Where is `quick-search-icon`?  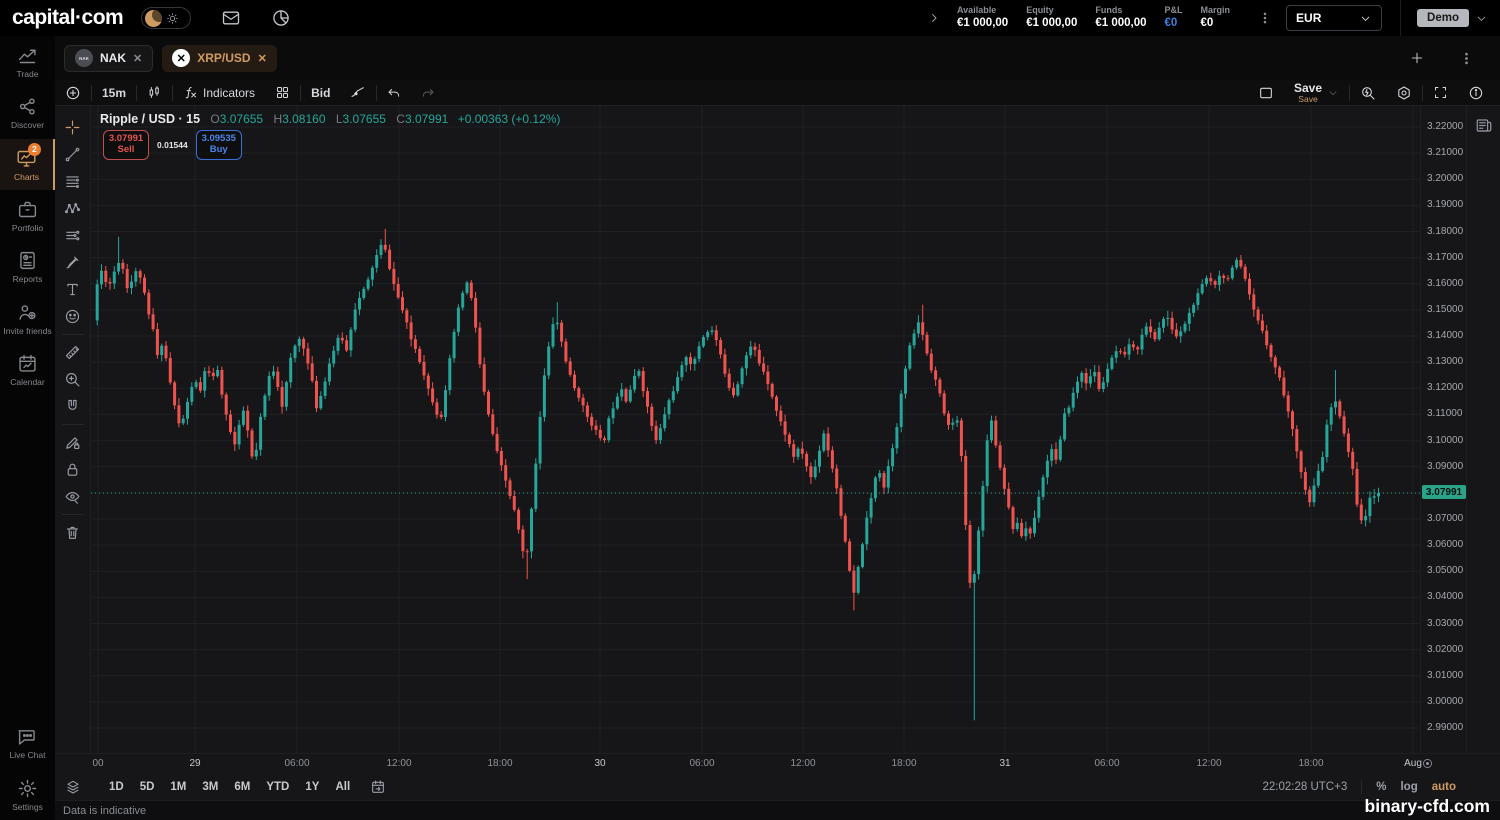 quick-search-icon is located at coordinates (1368, 92).